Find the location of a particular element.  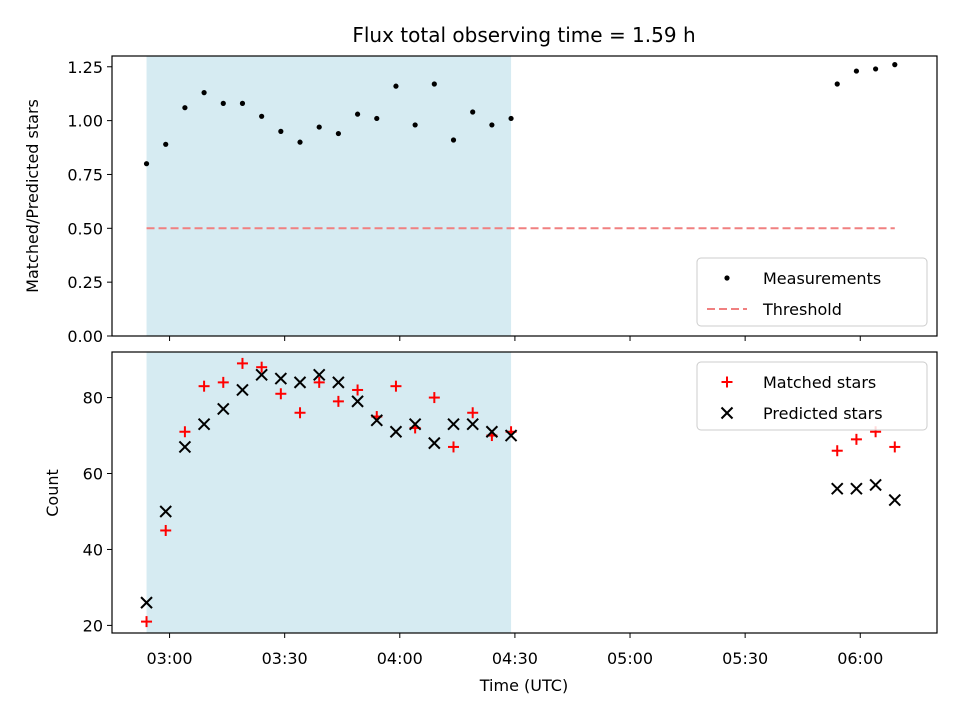

chart-title: Flux total observing time = 1.59 h is located at coordinates (523, 35).